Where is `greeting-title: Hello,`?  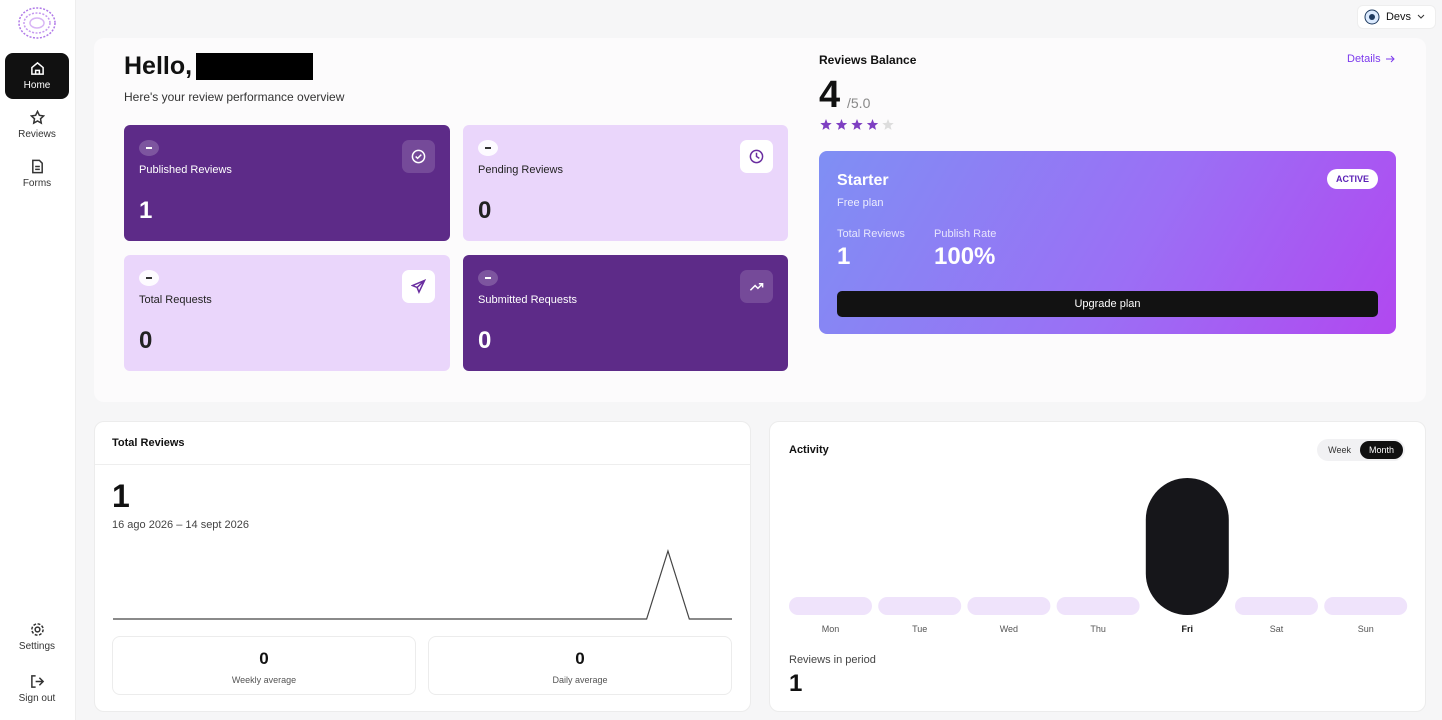
greeting-title: Hello, is located at coordinates (158, 66).